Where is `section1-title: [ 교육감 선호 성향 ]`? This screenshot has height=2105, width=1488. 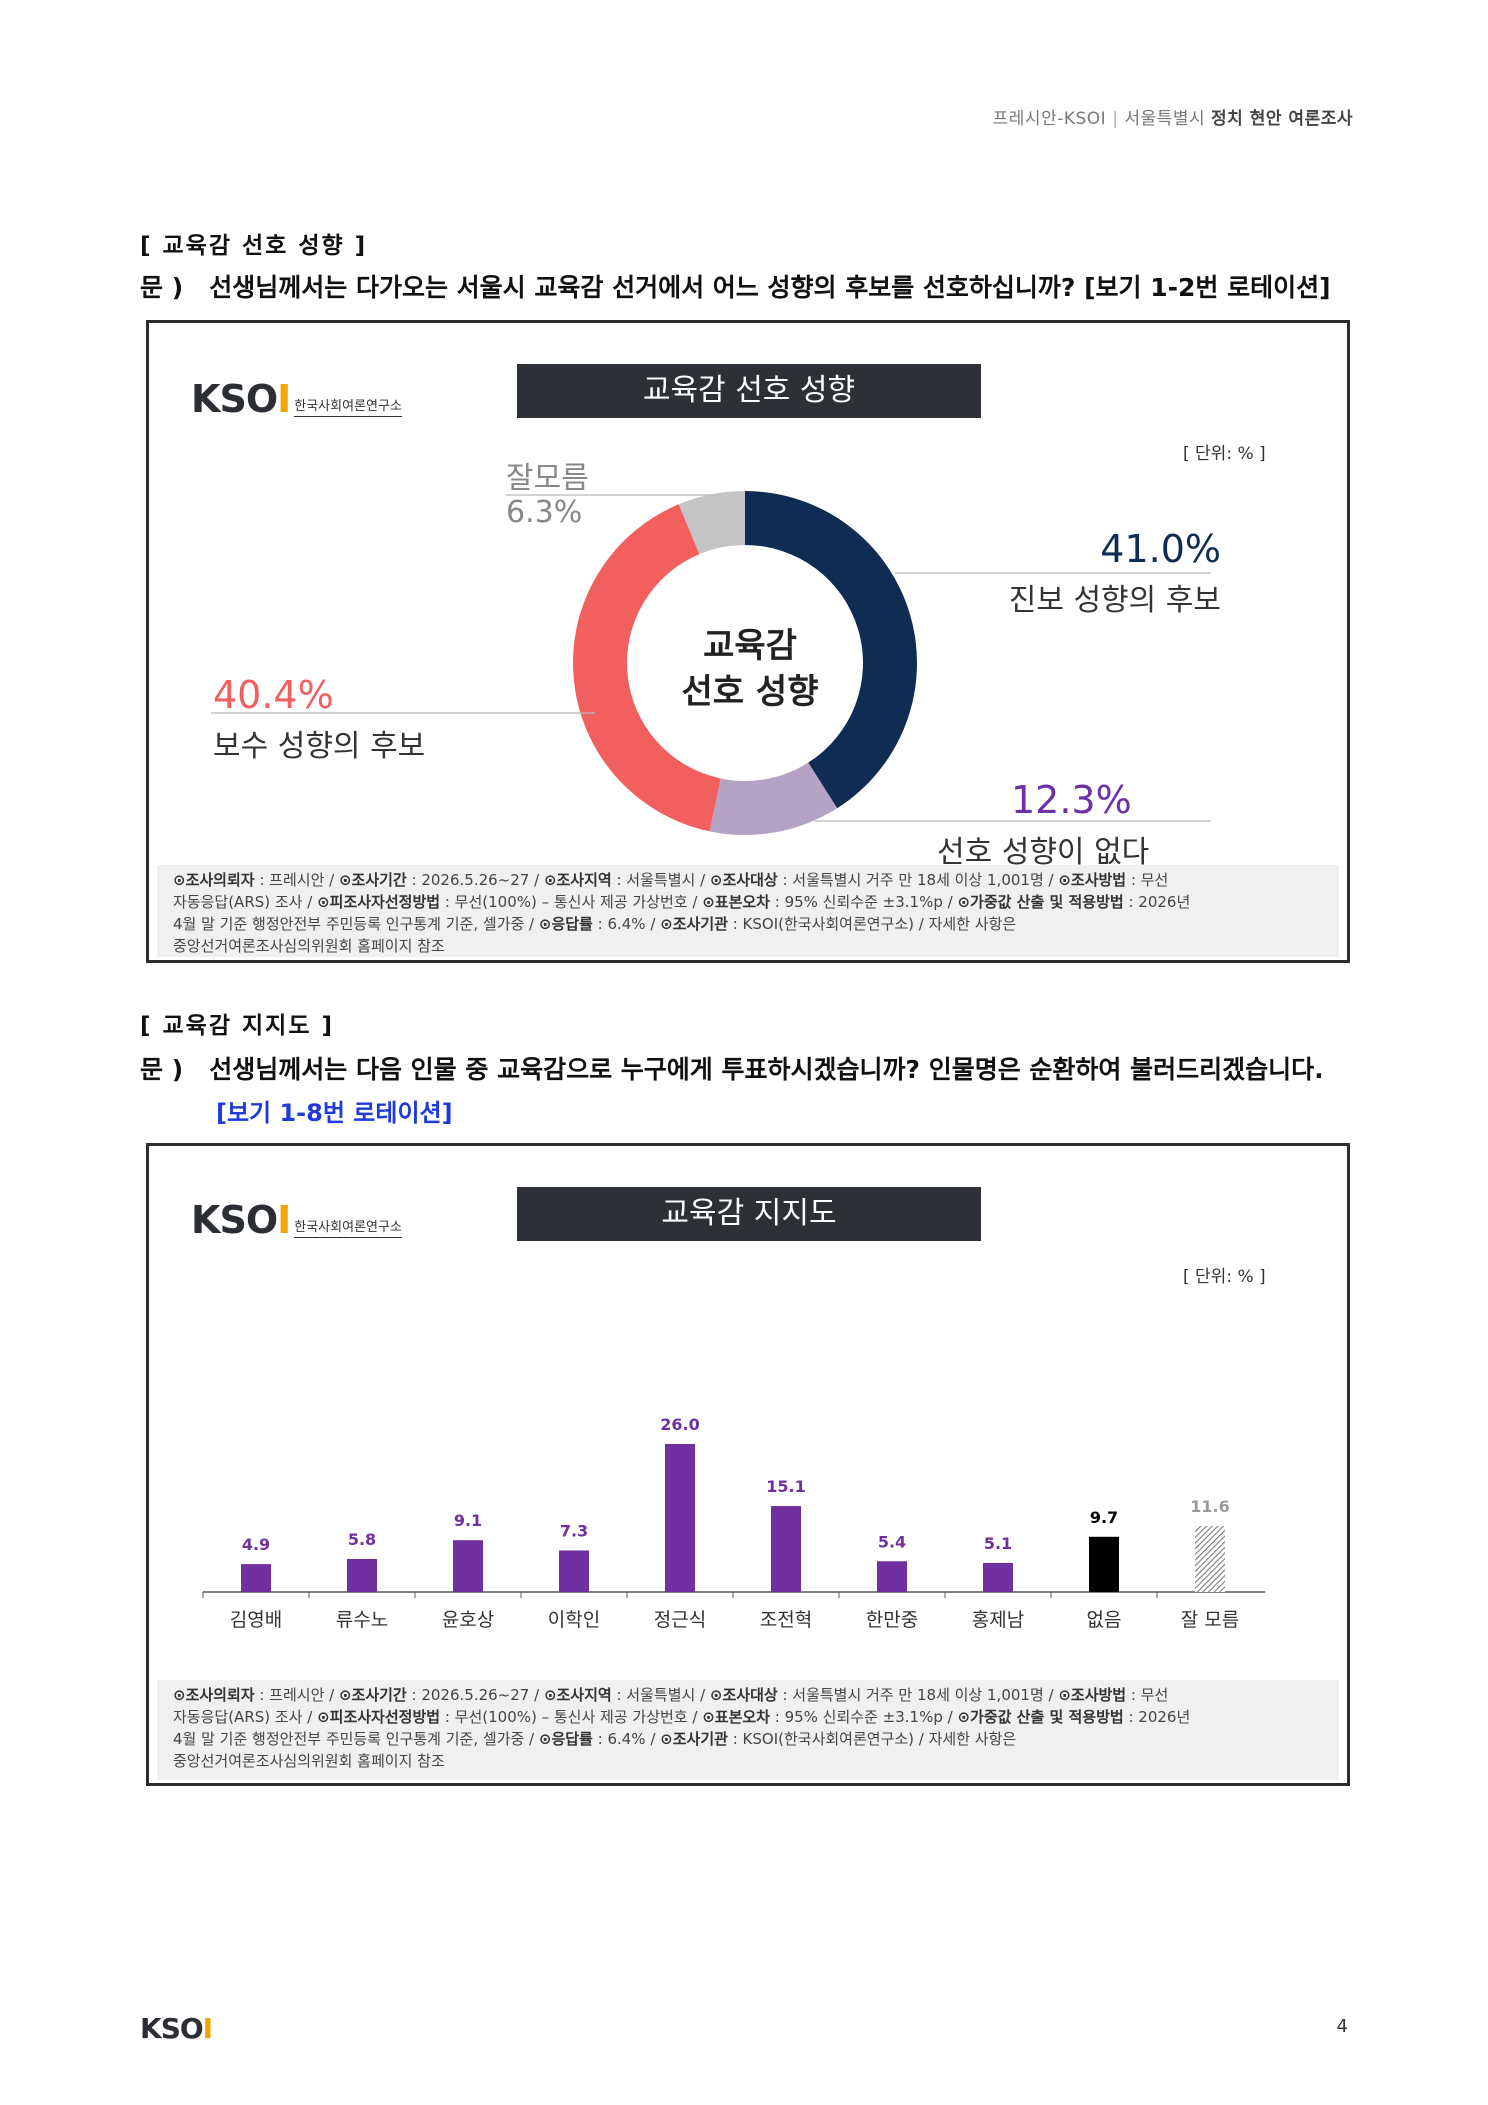 section1-title: [ 교육감 선호 성향 ] is located at coordinates (254, 246).